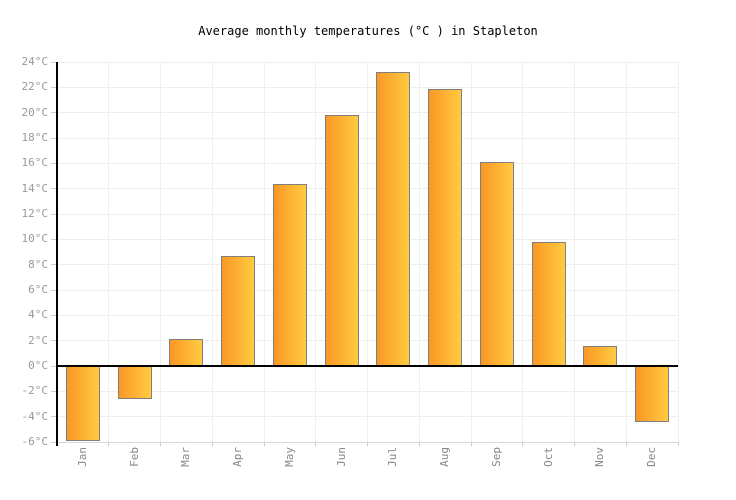 This screenshot has height=500, width=736. What do you see at coordinates (38, 289) in the screenshot?
I see `y-tick-label: 6°C` at bounding box center [38, 289].